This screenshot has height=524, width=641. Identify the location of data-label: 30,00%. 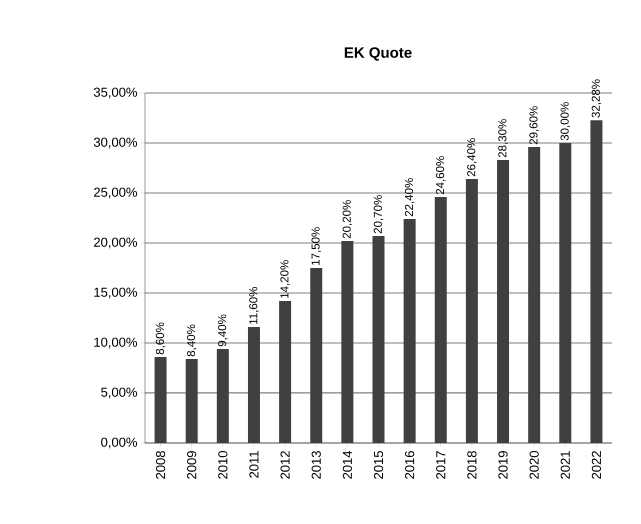
(565, 121).